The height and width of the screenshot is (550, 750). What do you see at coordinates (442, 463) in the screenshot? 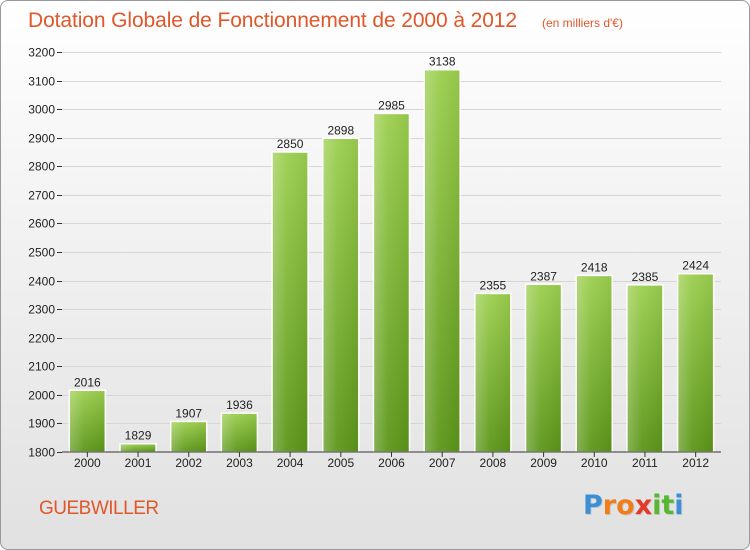
I see `x-tick-label-2007: 2007` at bounding box center [442, 463].